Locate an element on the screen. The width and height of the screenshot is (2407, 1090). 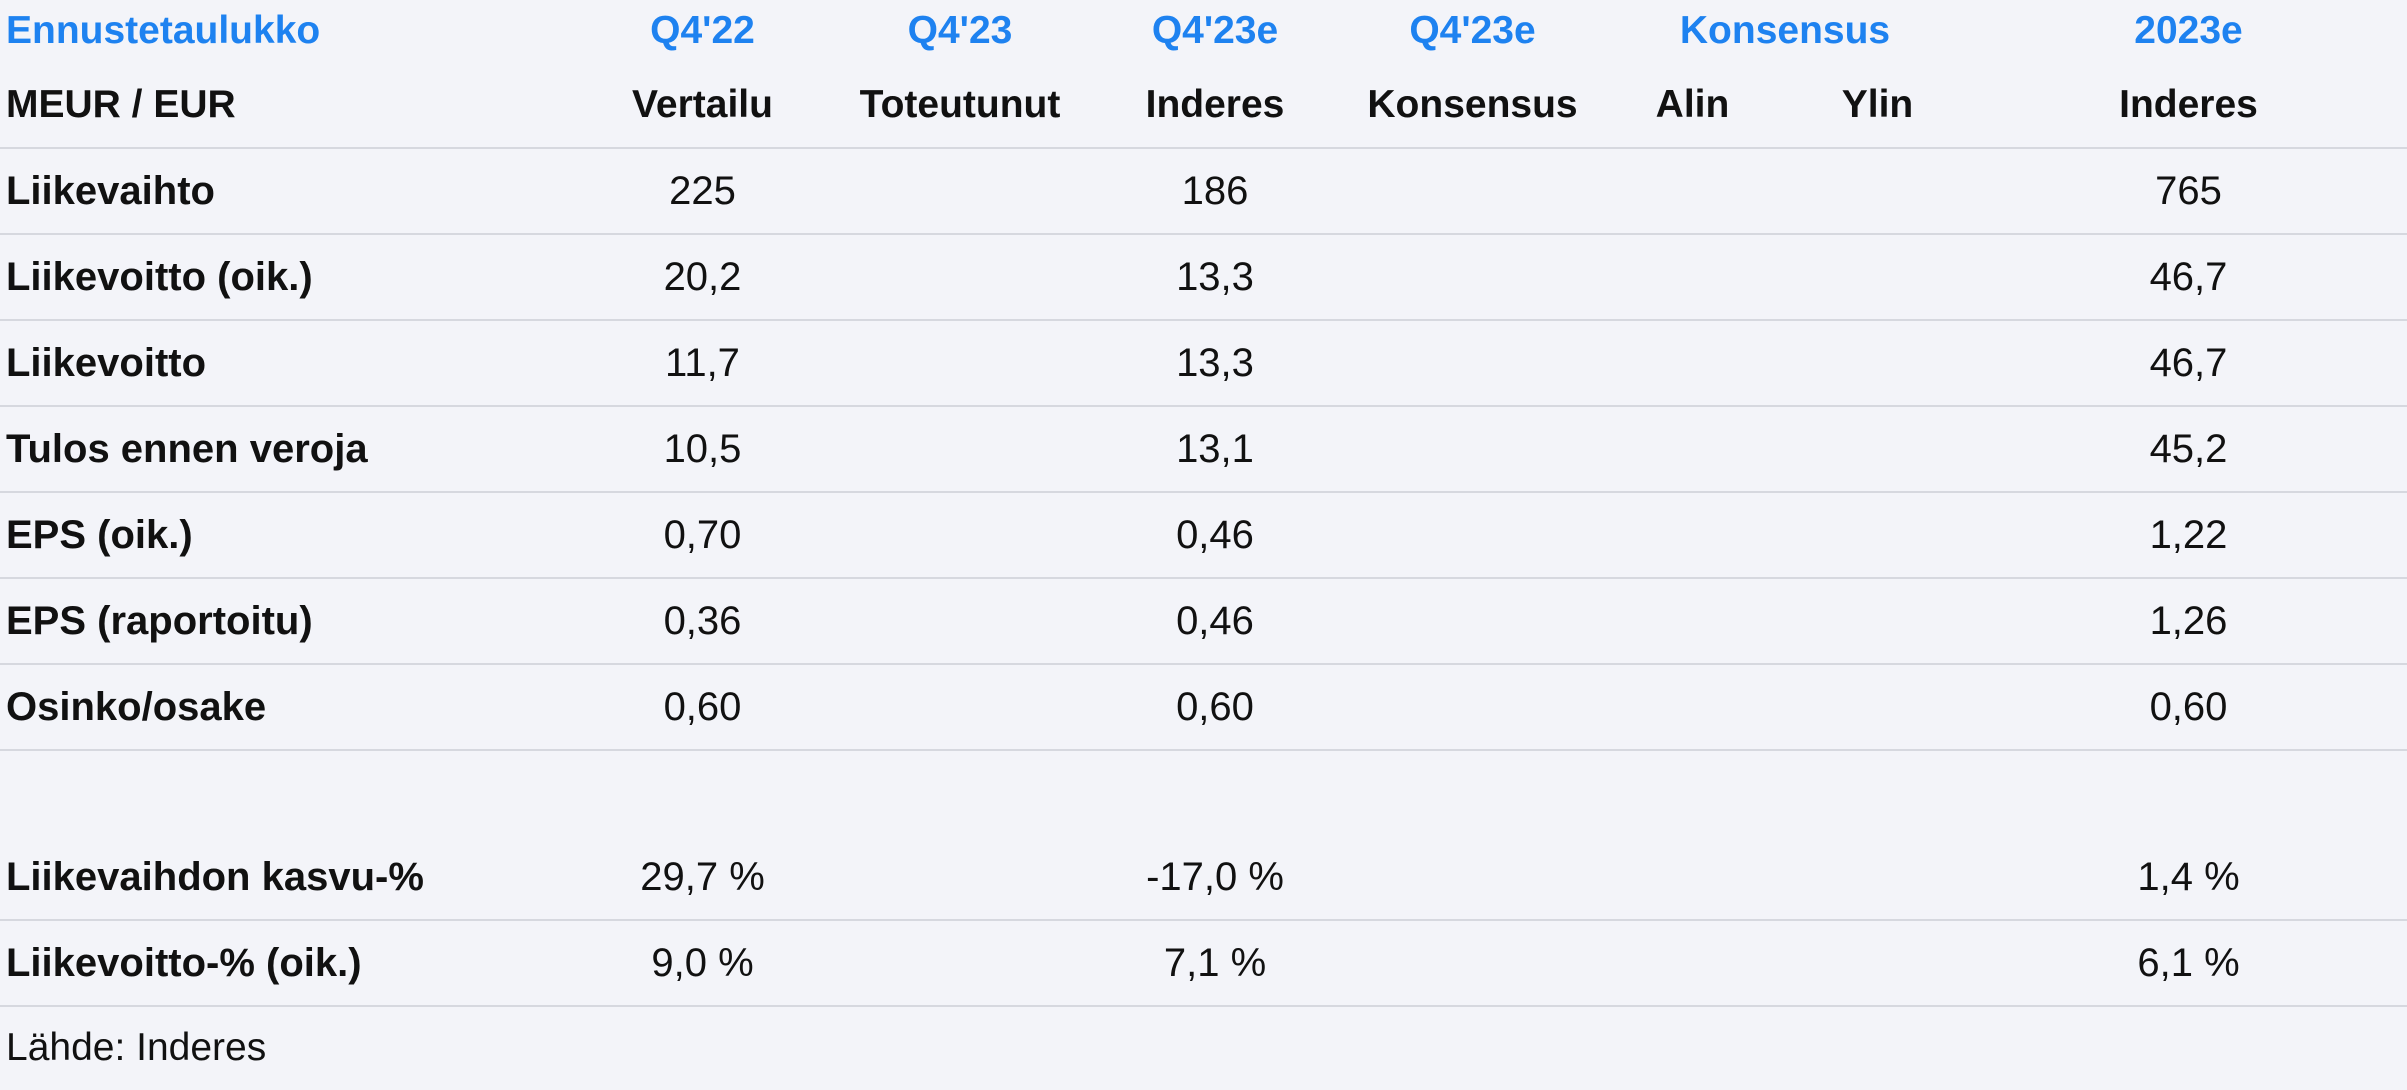
row-label: Osinko/osake is located at coordinates (285, 707).